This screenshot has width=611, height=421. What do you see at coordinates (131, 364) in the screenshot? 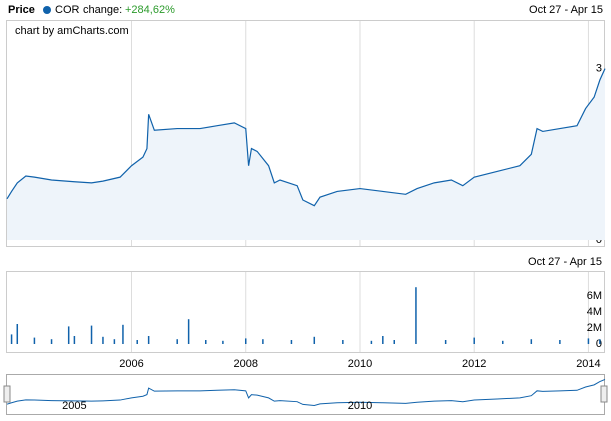
I see `x-tick-label: 2006` at bounding box center [131, 364].